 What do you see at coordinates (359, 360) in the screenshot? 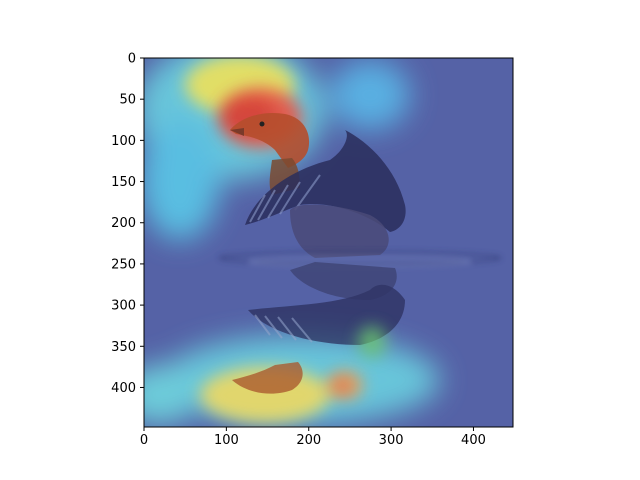
I see `reflection-heat-spots` at bounding box center [359, 360].